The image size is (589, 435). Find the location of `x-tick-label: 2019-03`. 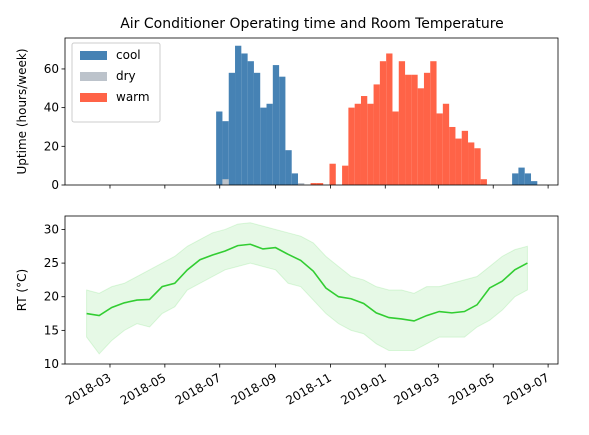

x-tick-label: 2019-03 is located at coordinates (416, 388).